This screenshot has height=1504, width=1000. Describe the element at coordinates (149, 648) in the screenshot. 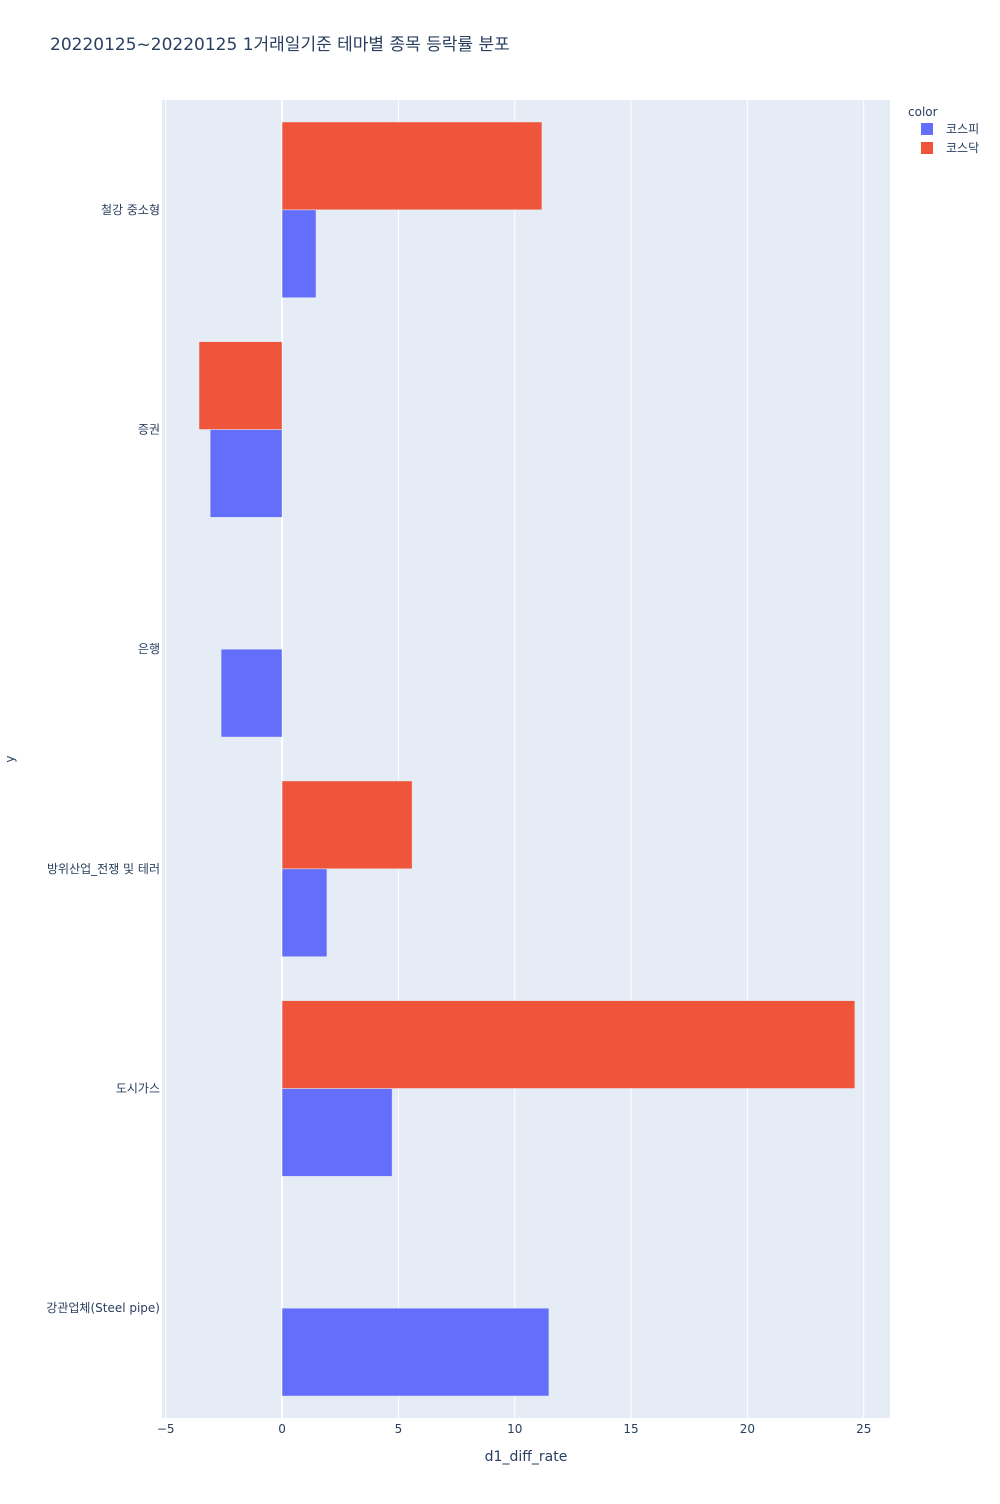

I see `y-tick-label: 은행` at that location.